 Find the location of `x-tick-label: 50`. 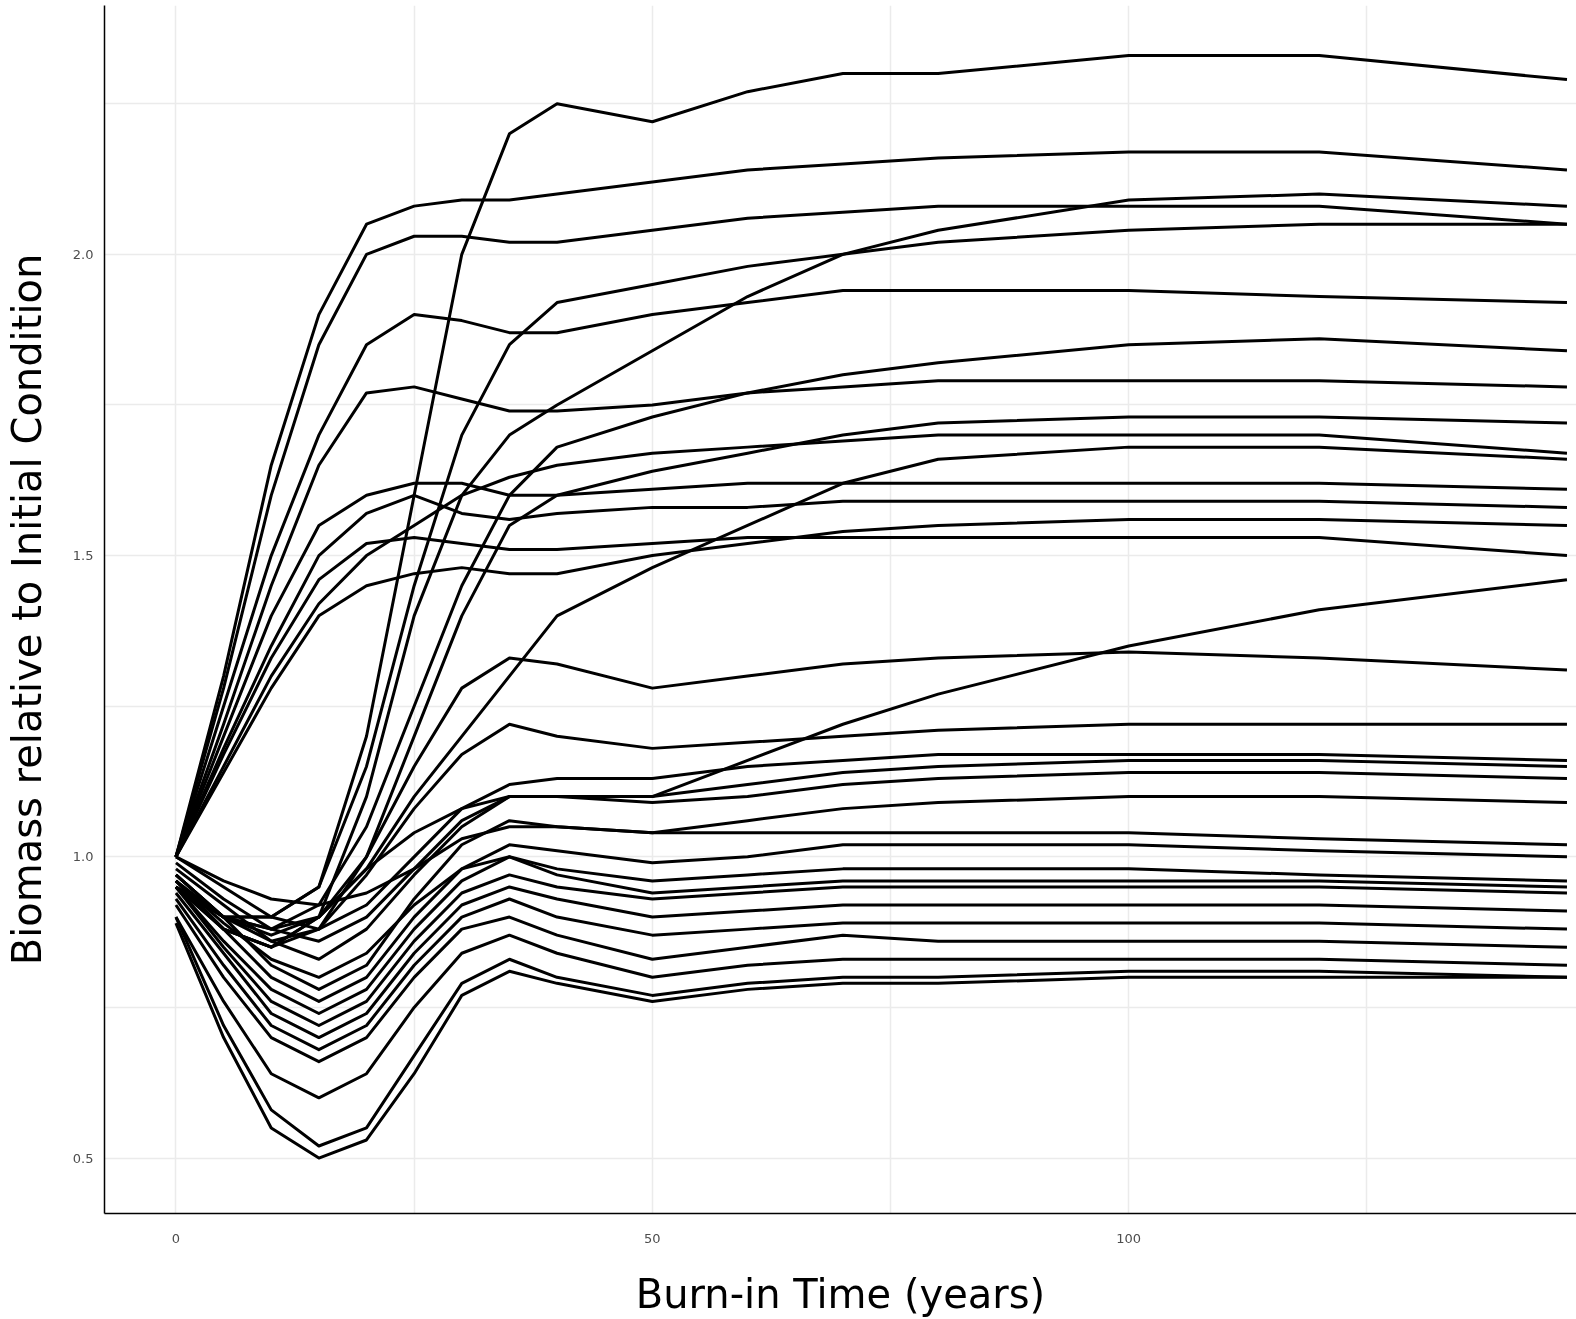

x-tick-label: 50 is located at coordinates (652, 1238).